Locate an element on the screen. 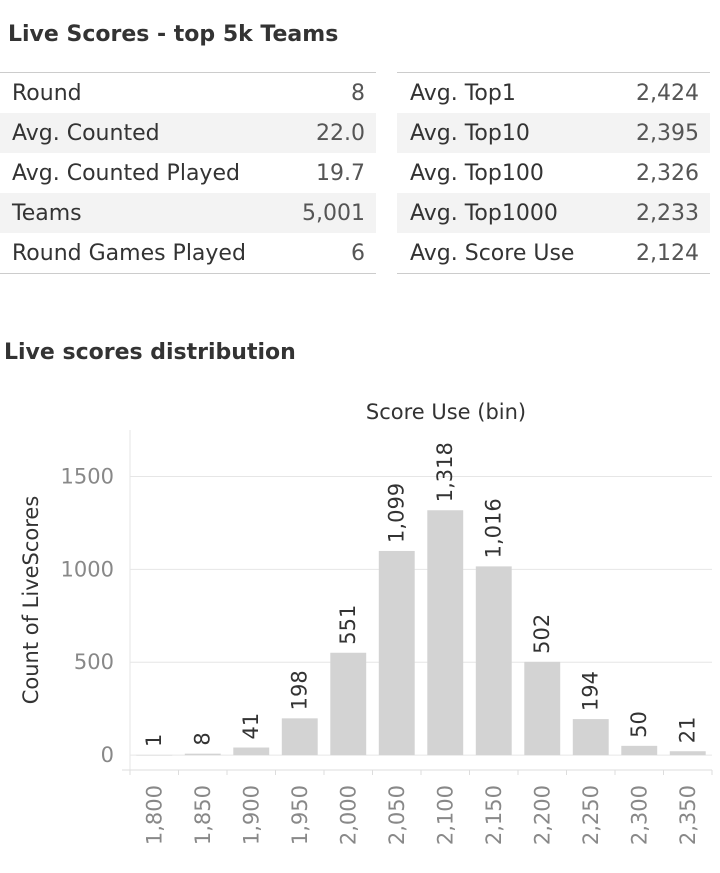 The height and width of the screenshot is (873, 720). y-tick-label: 1500 is located at coordinates (87, 476).